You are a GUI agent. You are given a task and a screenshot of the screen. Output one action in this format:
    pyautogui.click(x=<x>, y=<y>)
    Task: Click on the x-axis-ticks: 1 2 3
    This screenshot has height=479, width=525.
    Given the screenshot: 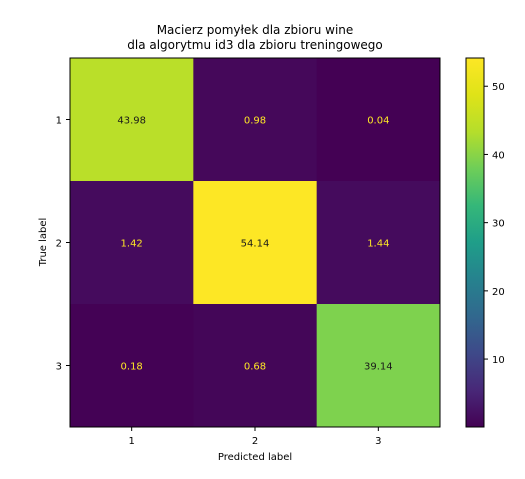 What is the action you would take?
    pyautogui.click(x=255, y=437)
    